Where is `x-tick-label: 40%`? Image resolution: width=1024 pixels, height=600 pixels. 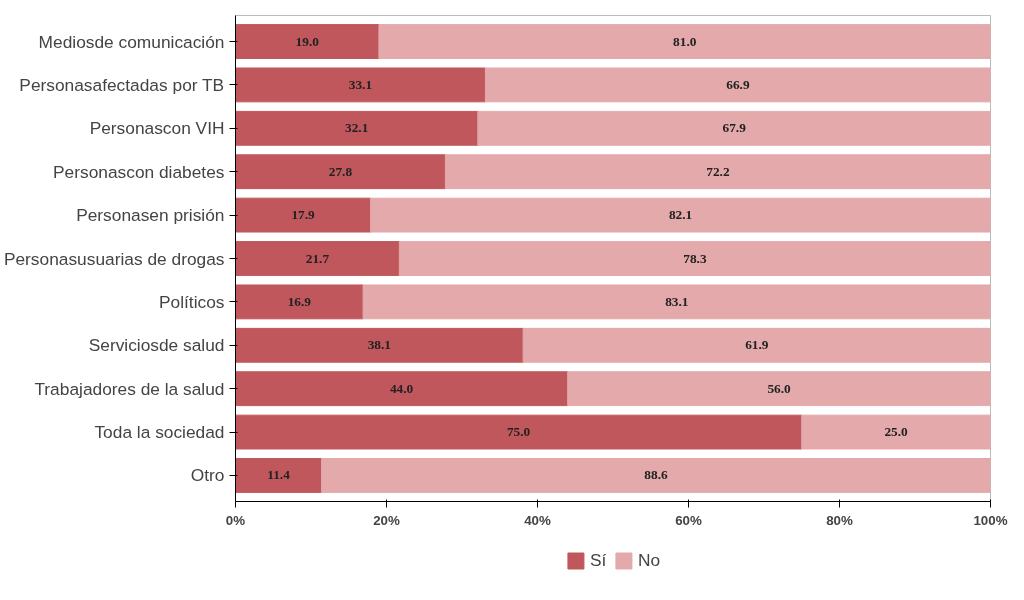 x-tick-label: 40% is located at coordinates (537, 520).